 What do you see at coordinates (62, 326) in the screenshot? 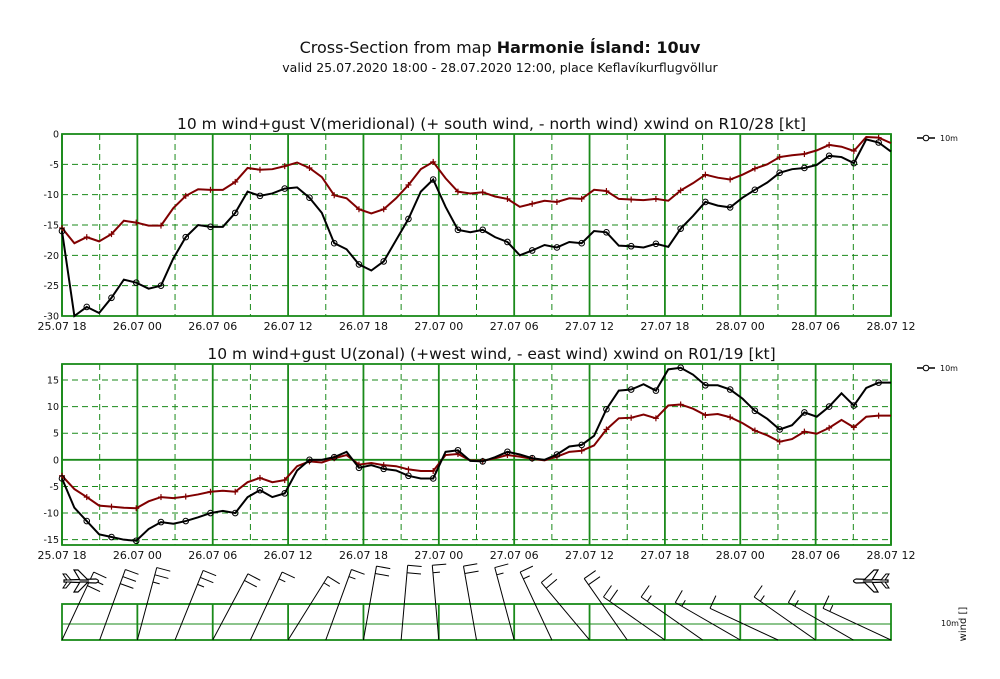
I see `x-tick-label: 25.07 18` at bounding box center [62, 326].